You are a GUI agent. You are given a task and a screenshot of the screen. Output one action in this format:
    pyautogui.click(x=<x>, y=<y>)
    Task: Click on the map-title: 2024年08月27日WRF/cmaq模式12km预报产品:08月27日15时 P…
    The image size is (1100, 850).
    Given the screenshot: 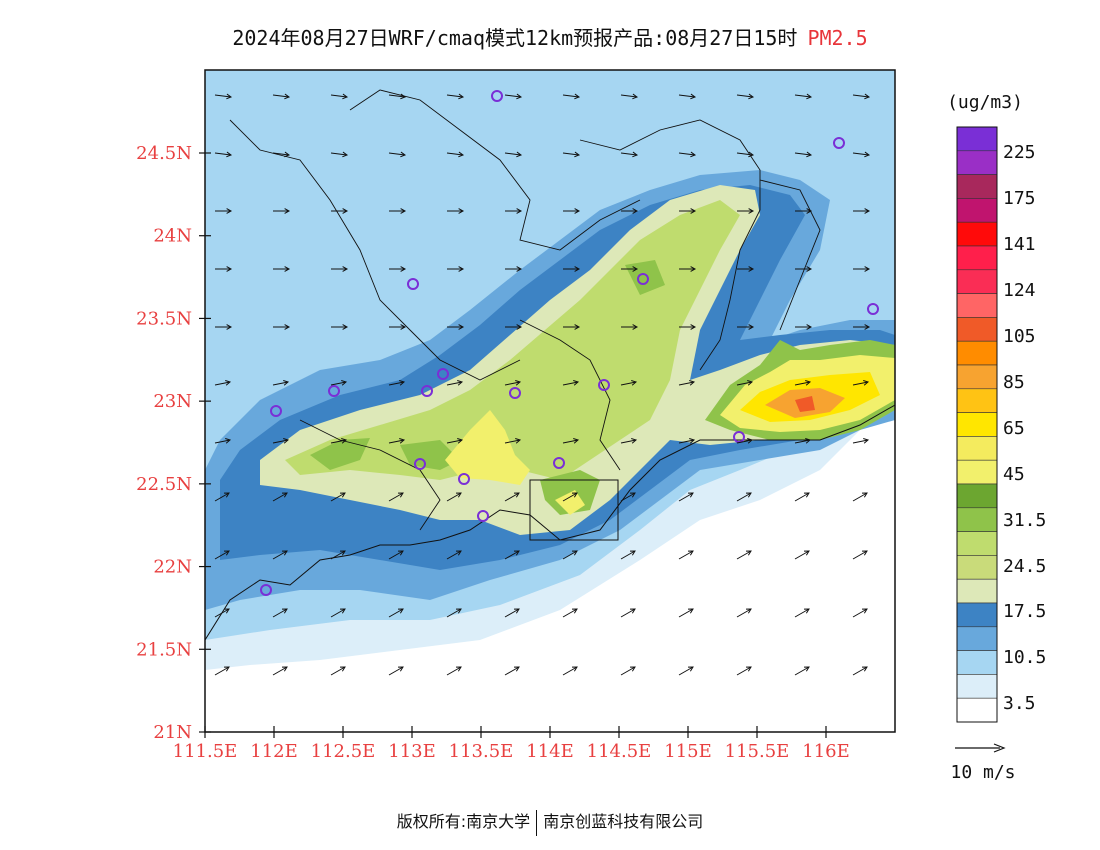 What is the action you would take?
    pyautogui.click(x=550, y=36)
    